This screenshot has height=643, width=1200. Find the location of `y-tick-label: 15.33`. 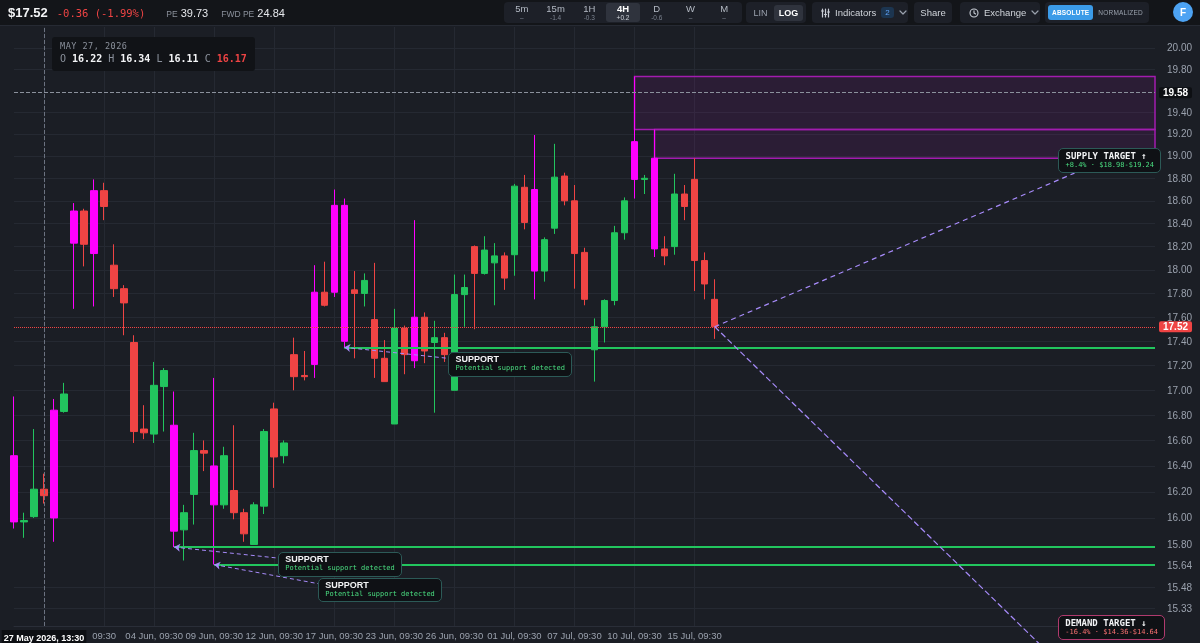

y-tick-label: 15.33 is located at coordinates (1180, 608).